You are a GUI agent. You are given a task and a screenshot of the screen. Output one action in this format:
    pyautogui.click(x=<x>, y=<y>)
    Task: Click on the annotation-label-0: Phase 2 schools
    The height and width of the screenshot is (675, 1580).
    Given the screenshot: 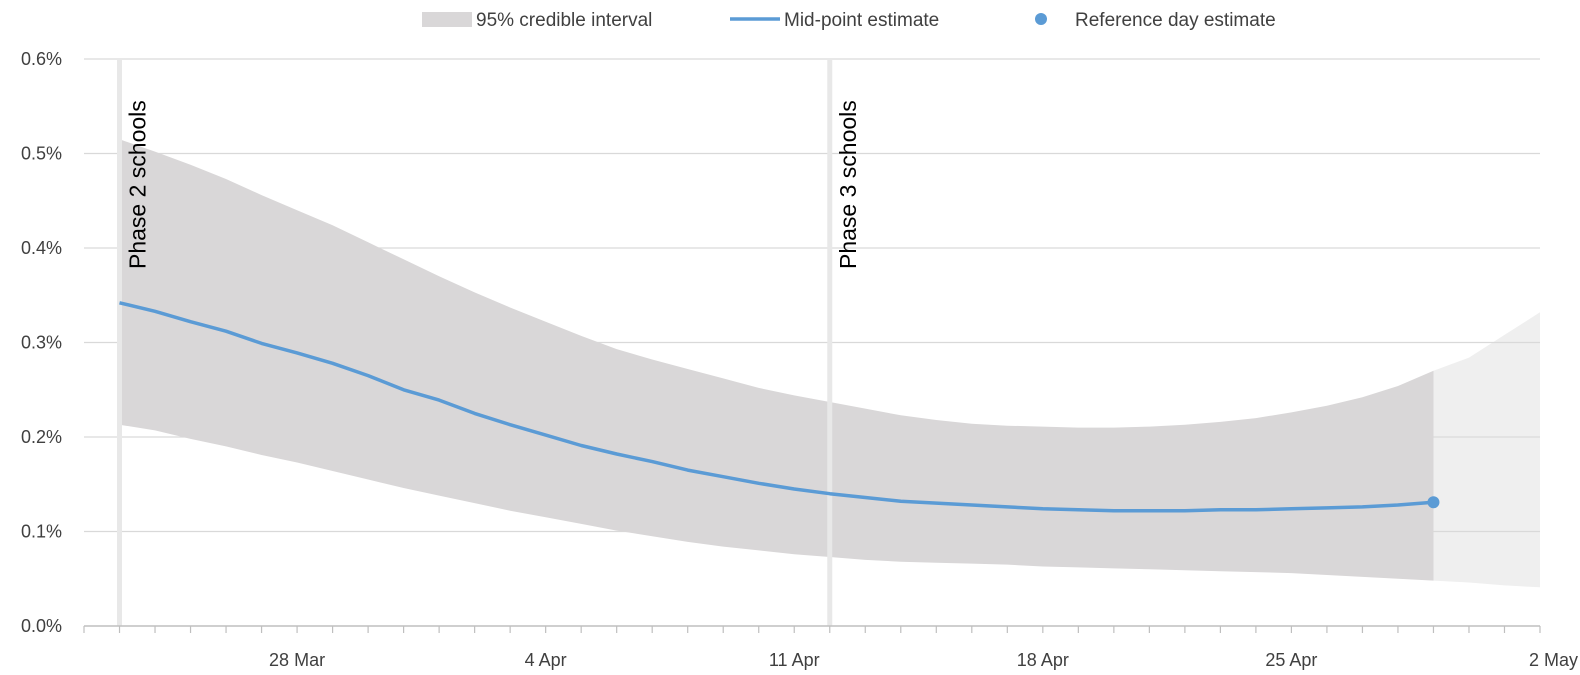 What is the action you would take?
    pyautogui.click(x=138, y=184)
    